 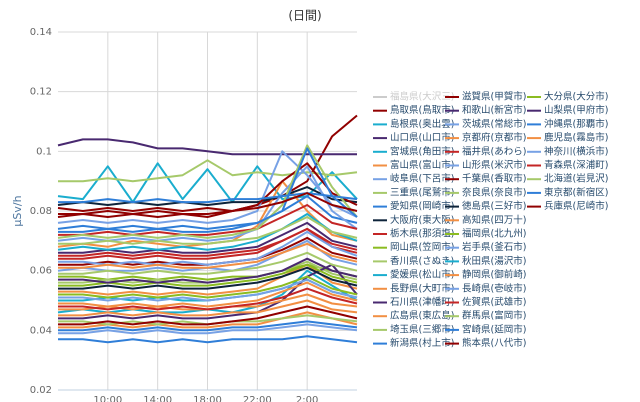 I want to click on legend-label: 奈良県(奈良市), so click(x=494, y=192).